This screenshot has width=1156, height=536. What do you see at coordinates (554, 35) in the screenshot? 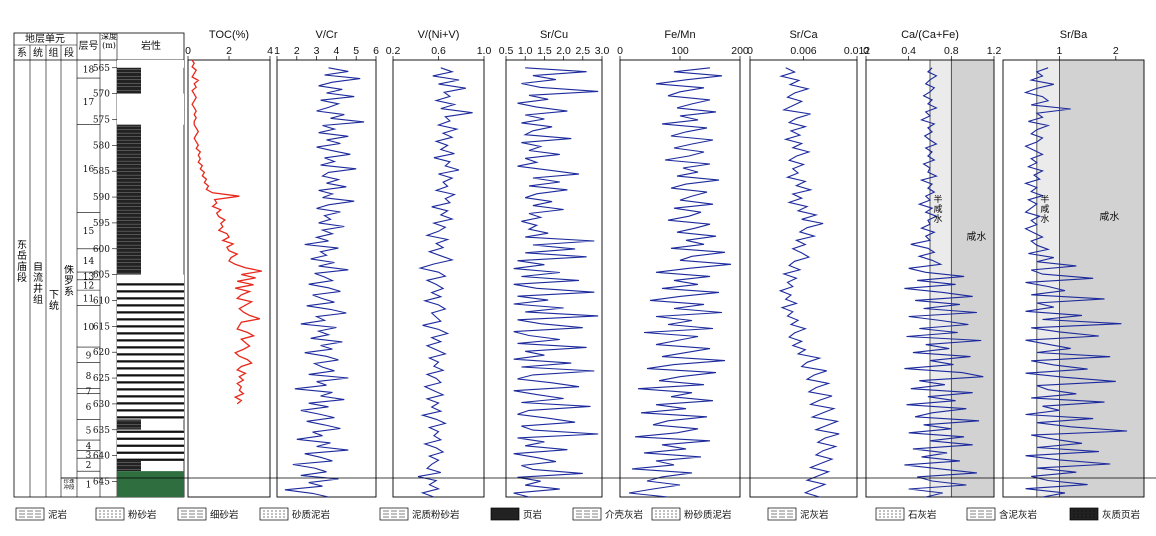
I see `panel-title: Sr/Cu` at bounding box center [554, 35].